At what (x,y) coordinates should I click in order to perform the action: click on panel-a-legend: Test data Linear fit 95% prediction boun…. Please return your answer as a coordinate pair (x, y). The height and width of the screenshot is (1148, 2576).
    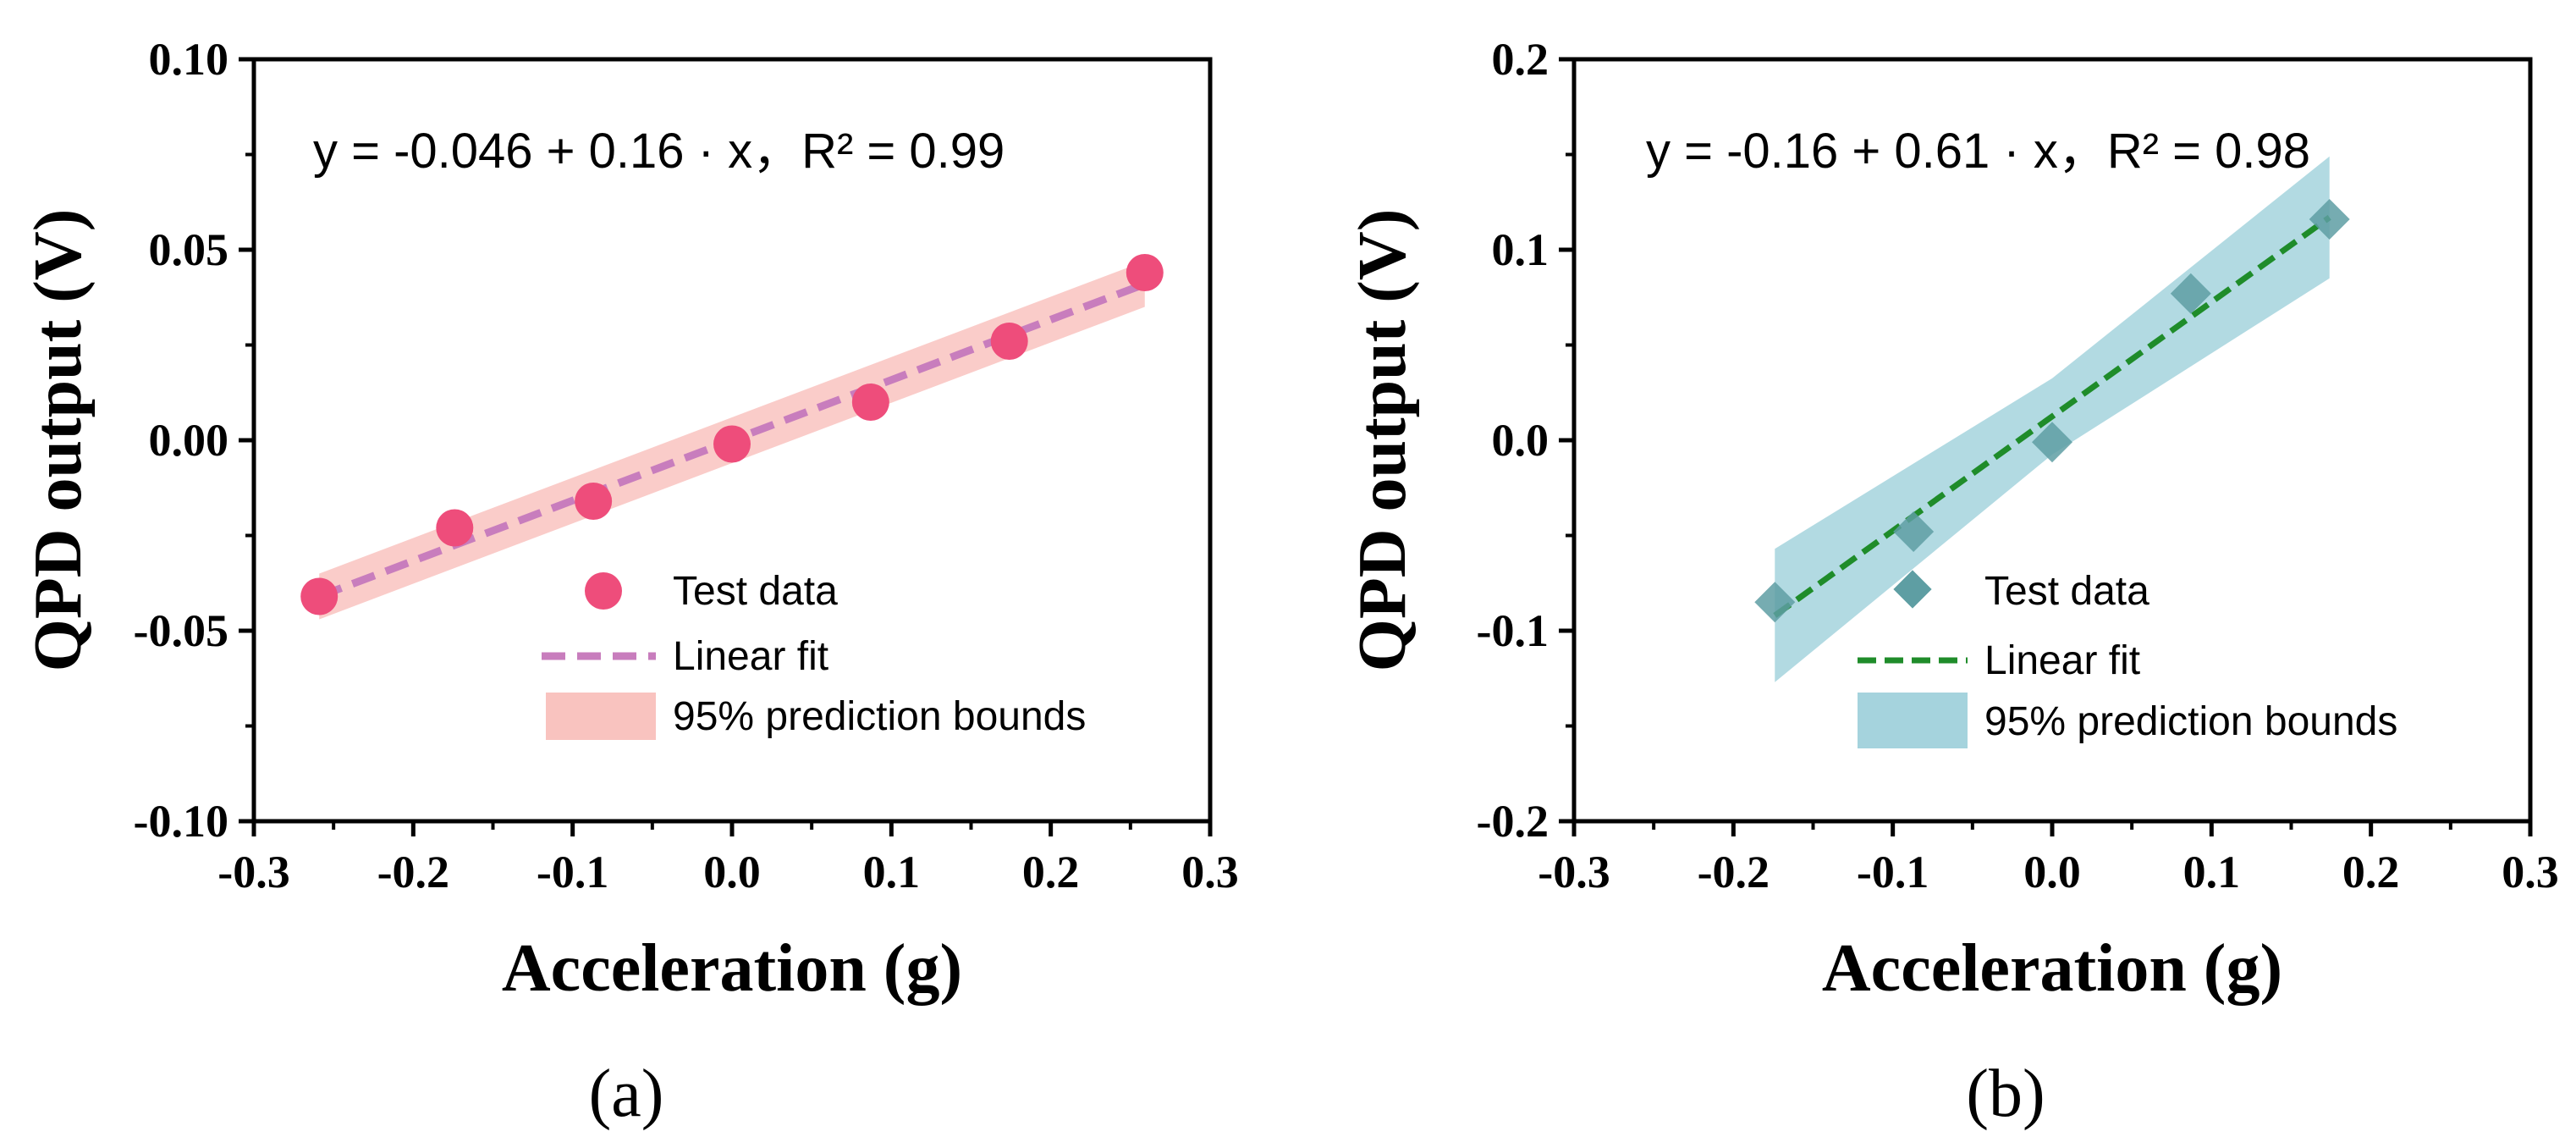
    Looking at the image, I should click on (814, 654).